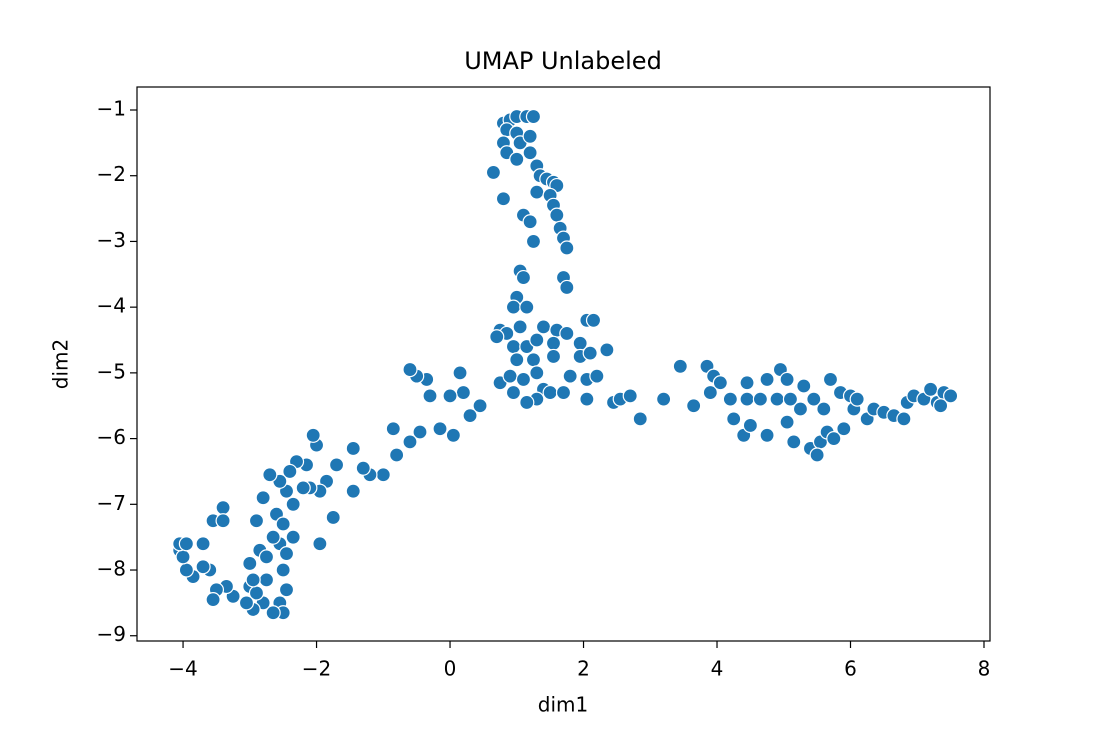 The height and width of the screenshot is (734, 1100). Describe the element at coordinates (182, 669) in the screenshot. I see `x-tick-label: −4` at that location.